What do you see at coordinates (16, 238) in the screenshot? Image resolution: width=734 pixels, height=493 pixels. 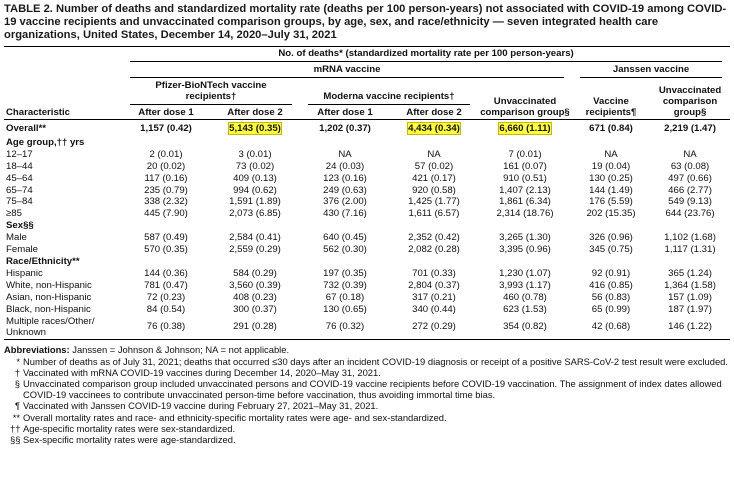 I see `row-label: Male` at bounding box center [16, 238].